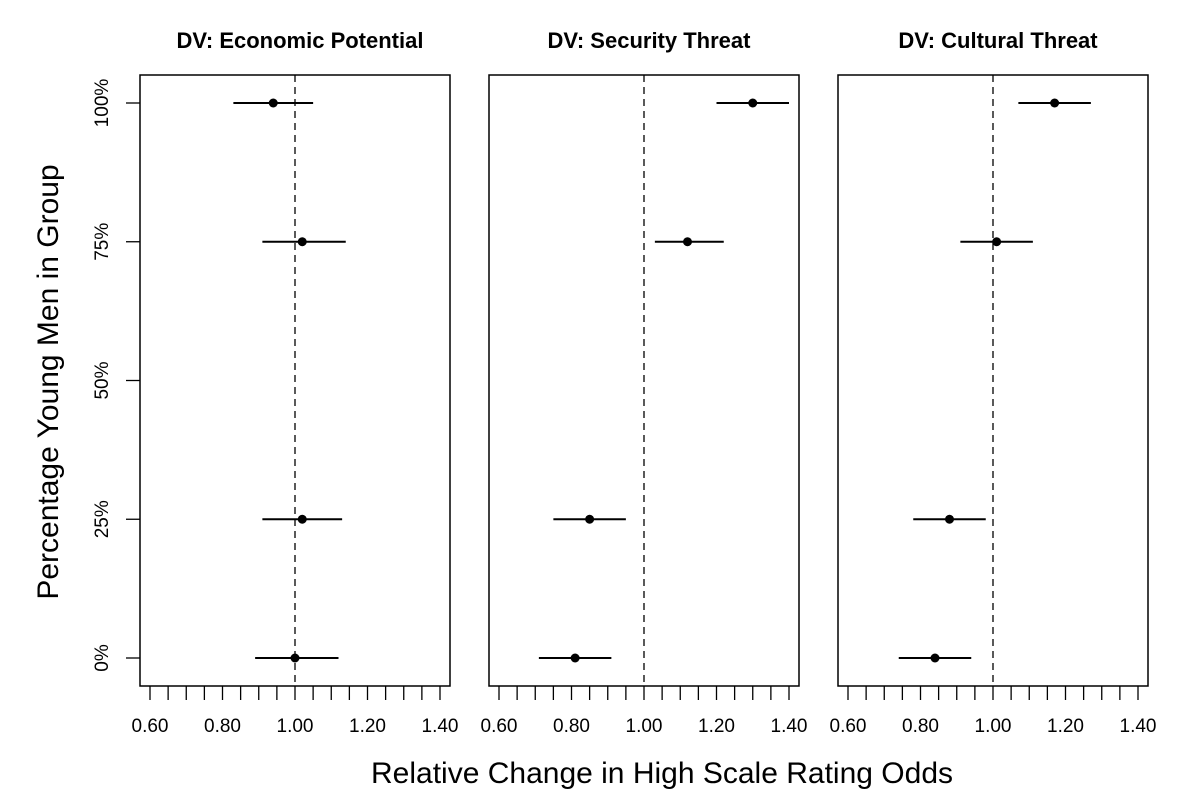 The width and height of the screenshot is (1200, 805). Describe the element at coordinates (48, 381) in the screenshot. I see `y-axis-label: Percentage Young Men in Group` at that location.